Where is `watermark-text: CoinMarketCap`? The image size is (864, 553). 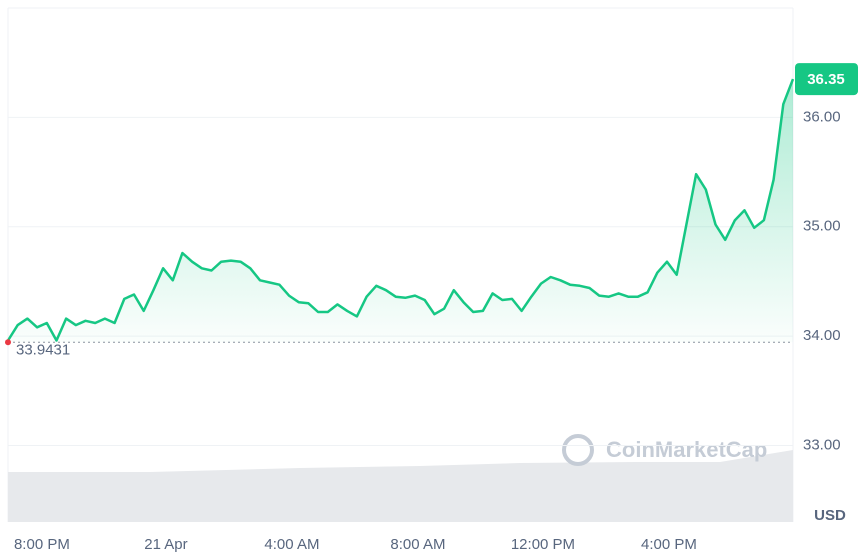 watermark-text: CoinMarketCap is located at coordinates (686, 449).